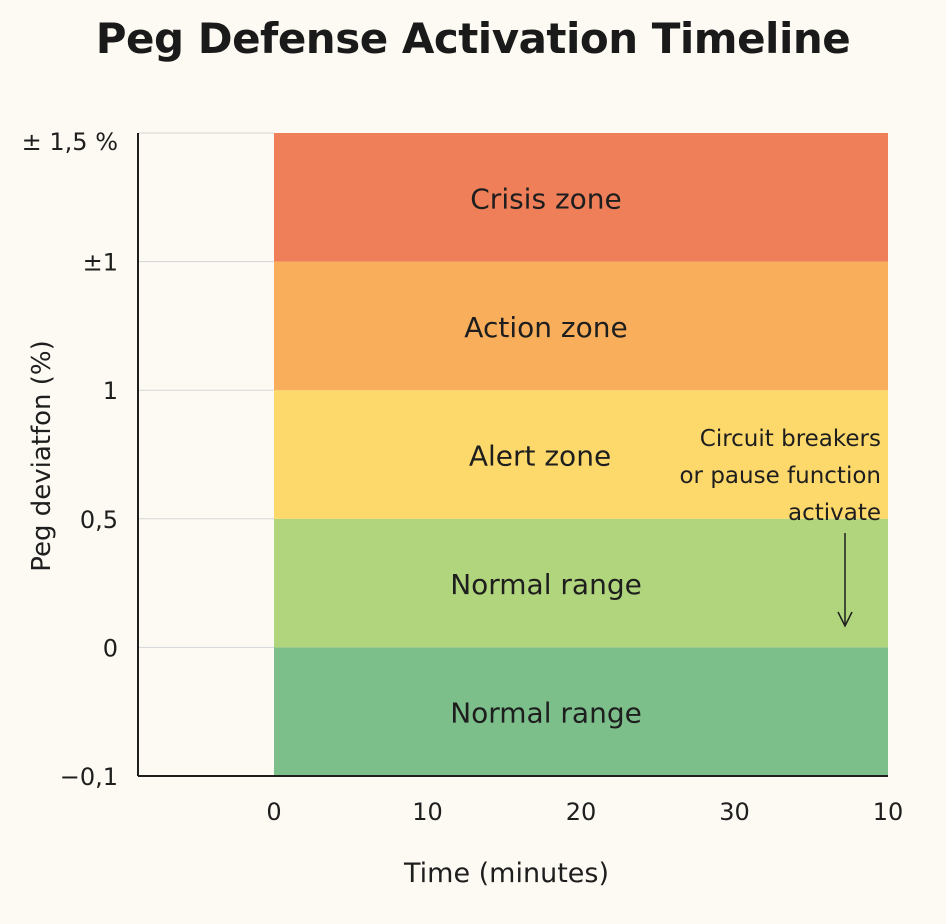 This screenshot has width=946, height=924. Describe the element at coordinates (110, 391) in the screenshot. I see `y-tick-label: 1` at that location.